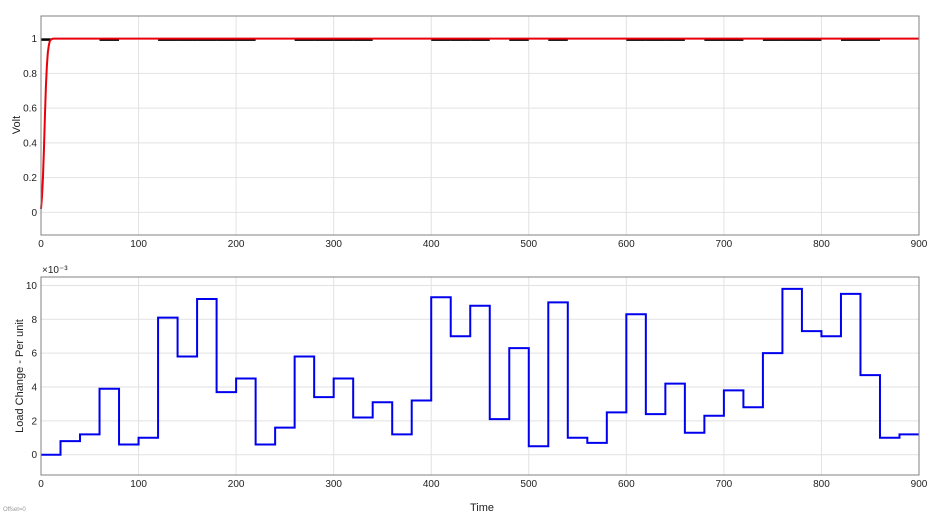 This screenshot has width=947, height=526. I want to click on y-tick-label: 0.2, so click(30, 178).